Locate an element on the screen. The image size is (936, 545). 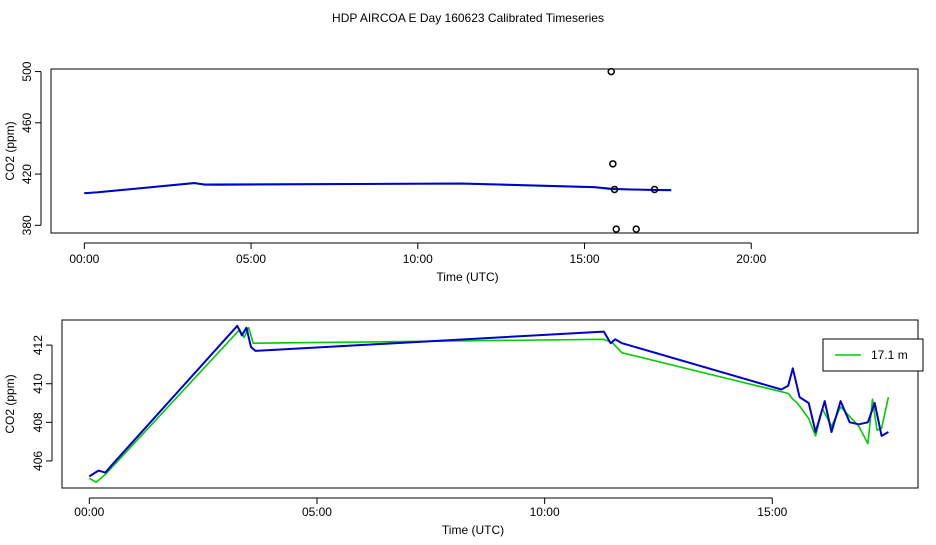
y-tick-label: 412 is located at coordinates (38, 345).